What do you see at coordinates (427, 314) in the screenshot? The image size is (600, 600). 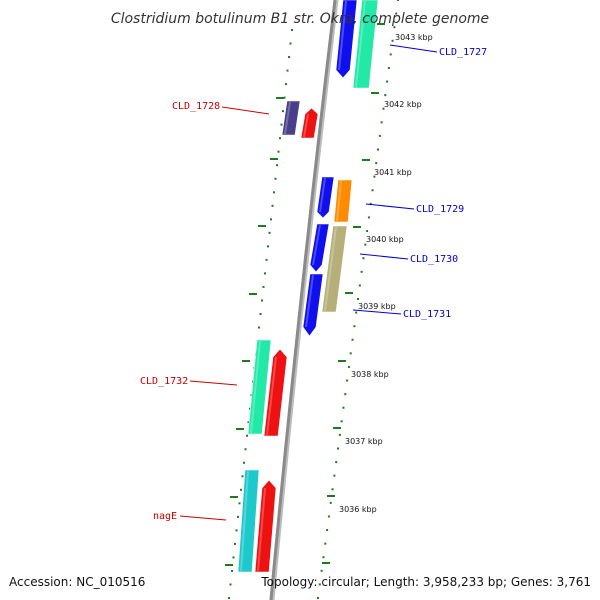 I see `gene-label-cld-1731: CLD_1731` at bounding box center [427, 314].